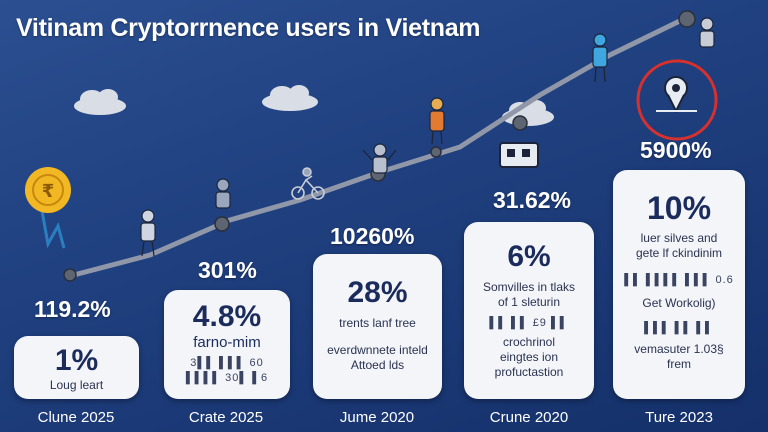  I want to click on building-icon, so click(519, 155).